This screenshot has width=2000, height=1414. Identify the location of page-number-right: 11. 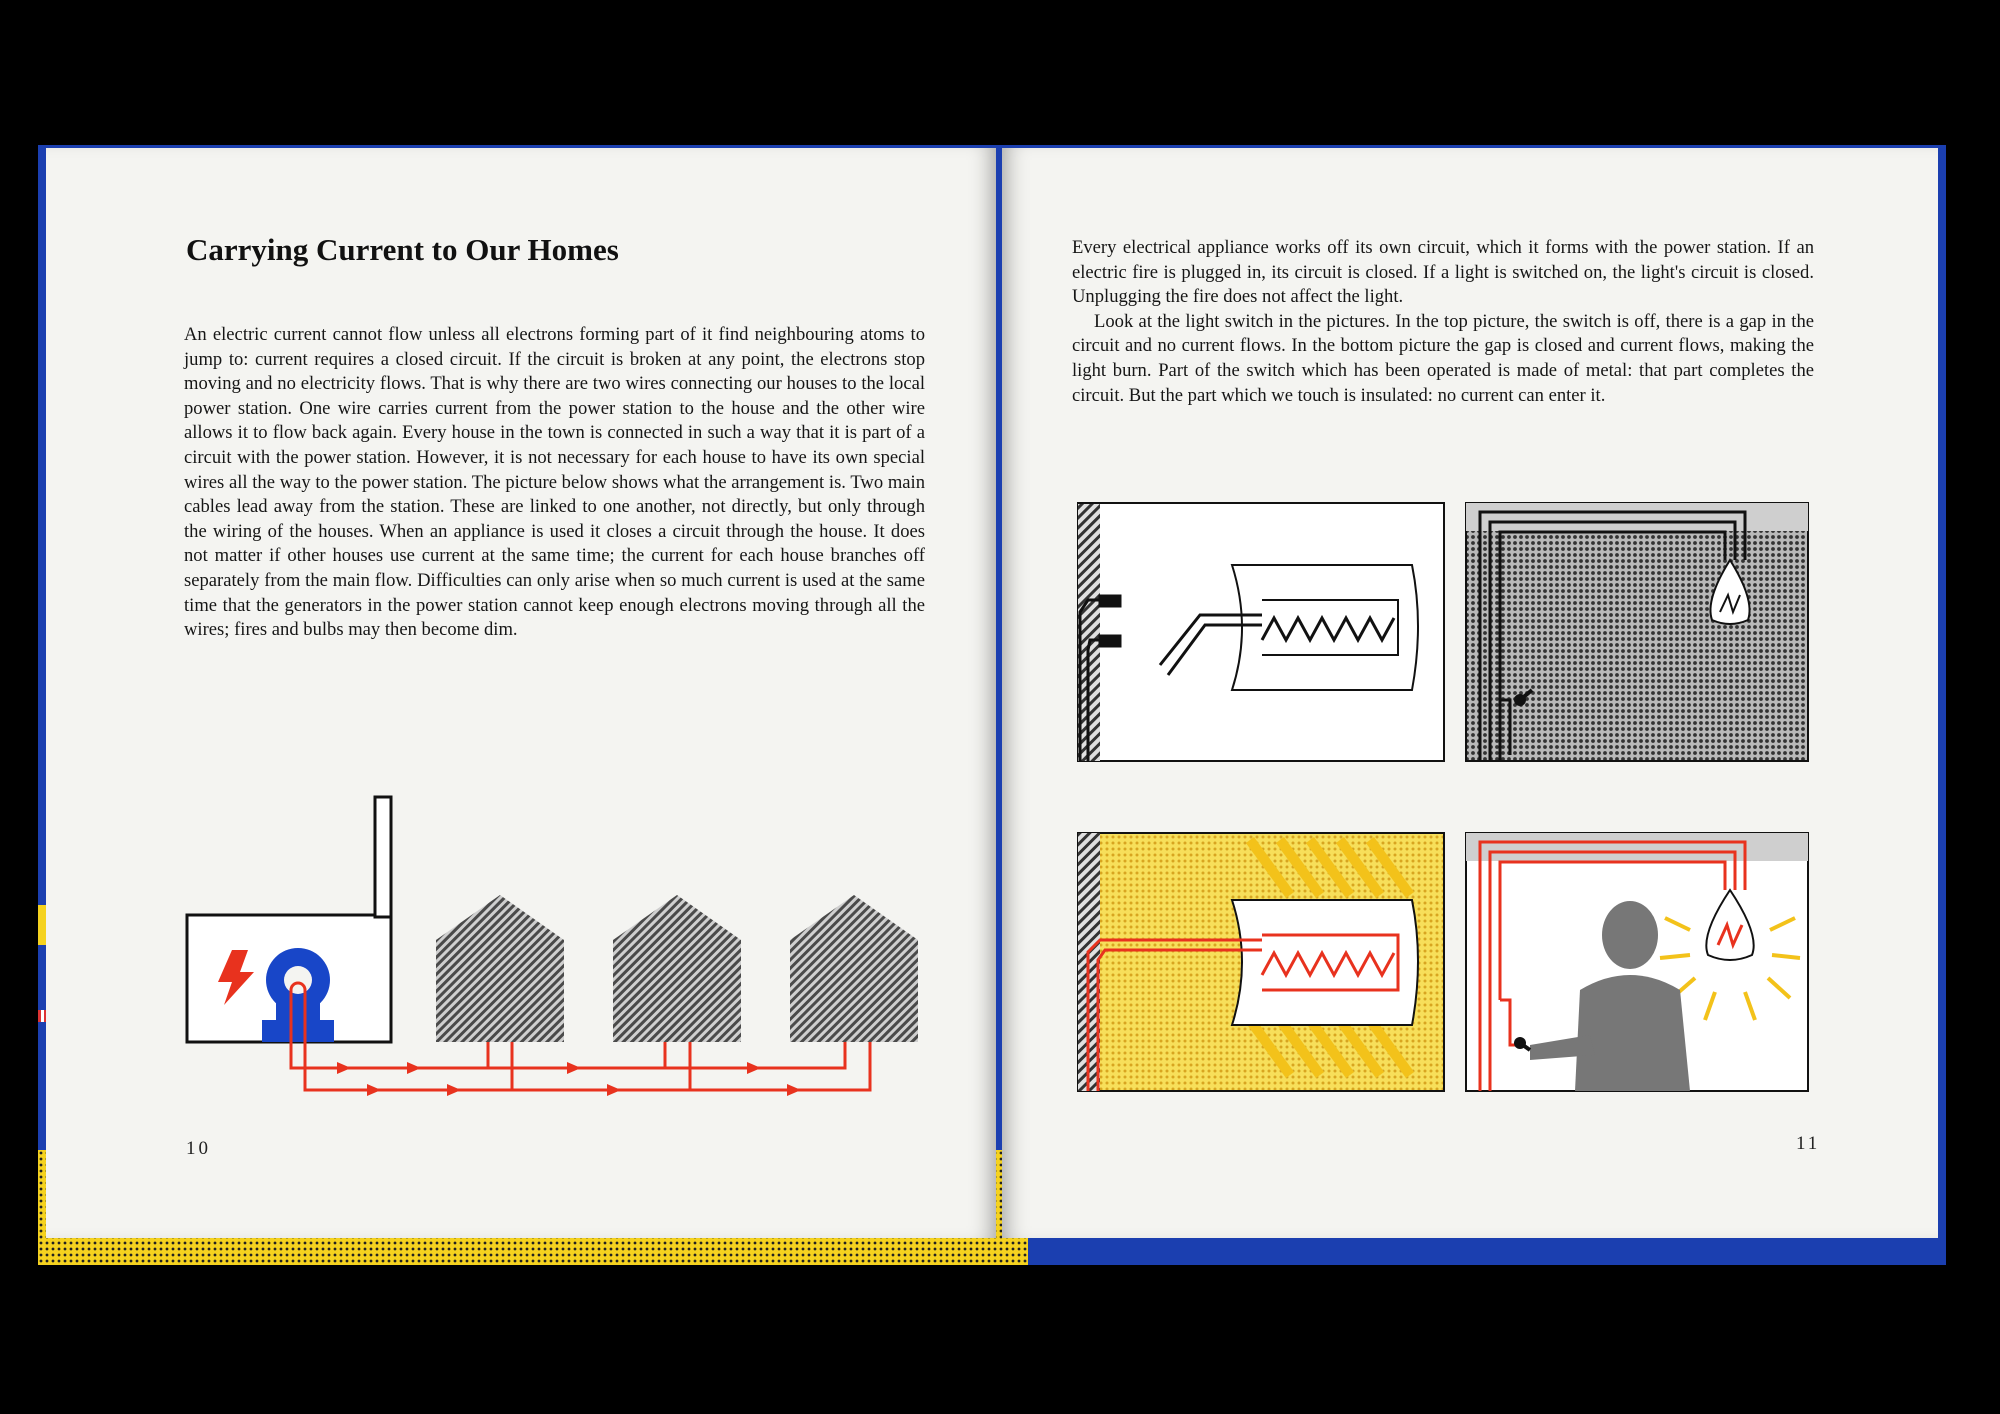
(1808, 1143).